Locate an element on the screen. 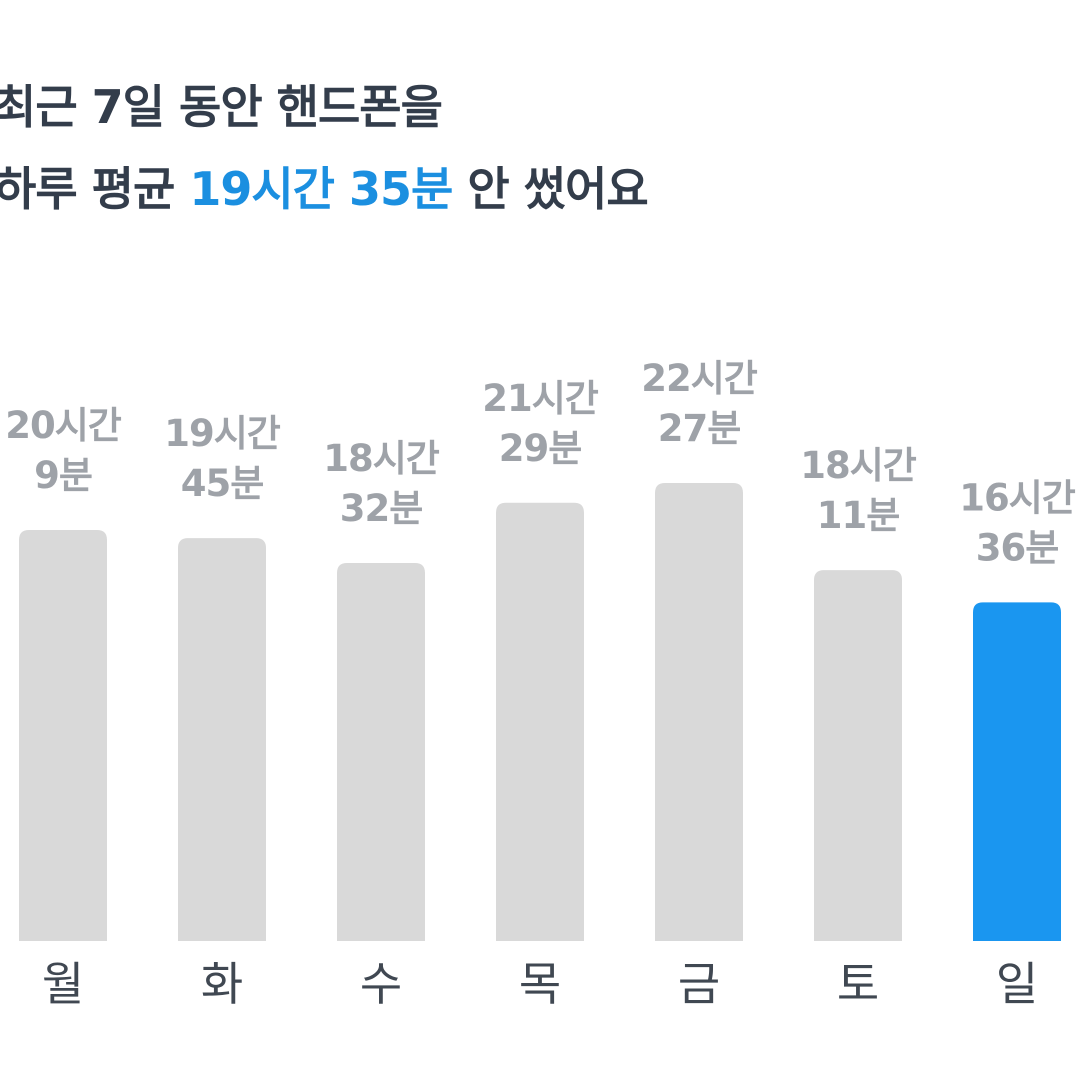 This screenshot has height=1080, width=1080. value-label-hours: 19시간 is located at coordinates (222, 433).